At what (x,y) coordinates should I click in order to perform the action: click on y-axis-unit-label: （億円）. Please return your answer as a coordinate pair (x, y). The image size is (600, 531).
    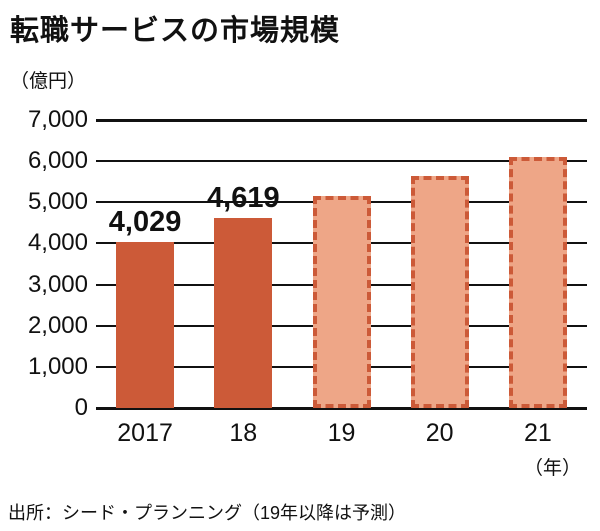
    Looking at the image, I should click on (48, 81).